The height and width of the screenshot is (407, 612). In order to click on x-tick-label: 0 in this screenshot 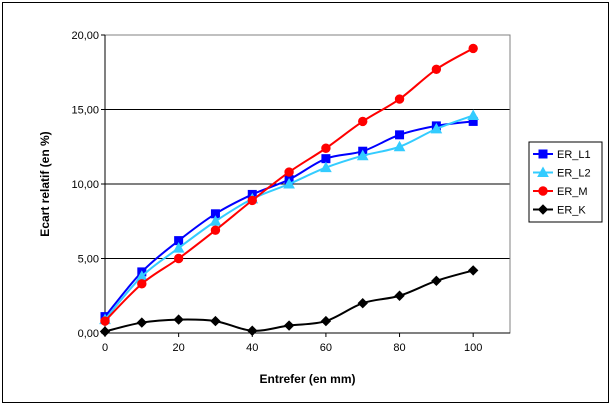, I will do `click(105, 348)`.